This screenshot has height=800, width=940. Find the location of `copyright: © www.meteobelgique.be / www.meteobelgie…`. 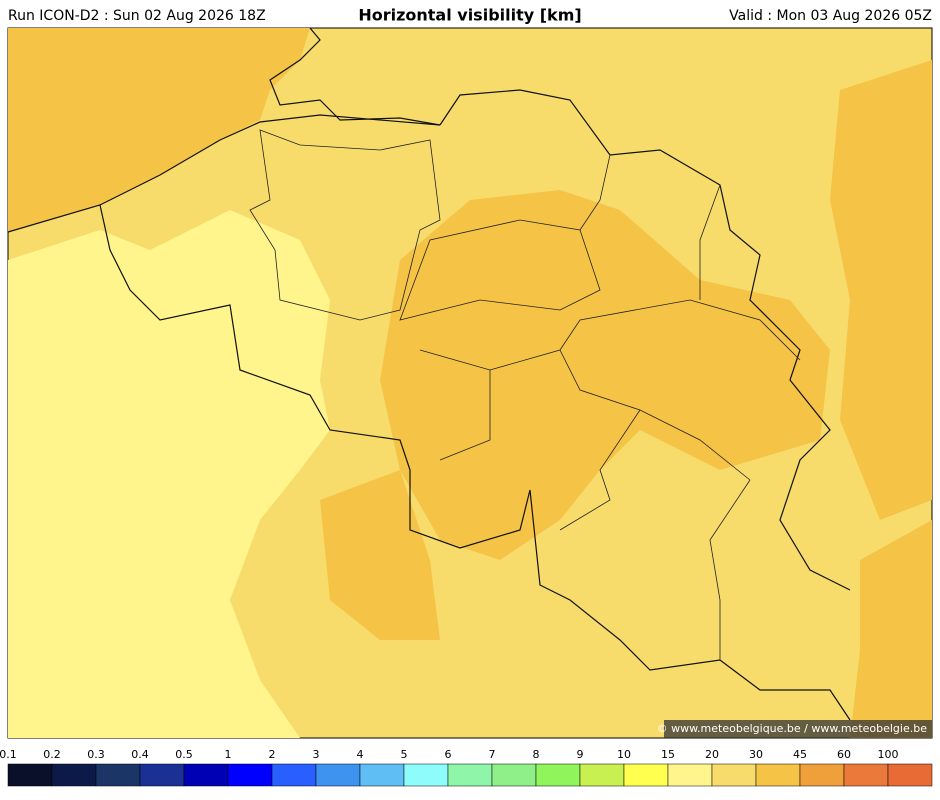

copyright: © www.meteobelgique.be / www.meteobelgie… is located at coordinates (792, 728).